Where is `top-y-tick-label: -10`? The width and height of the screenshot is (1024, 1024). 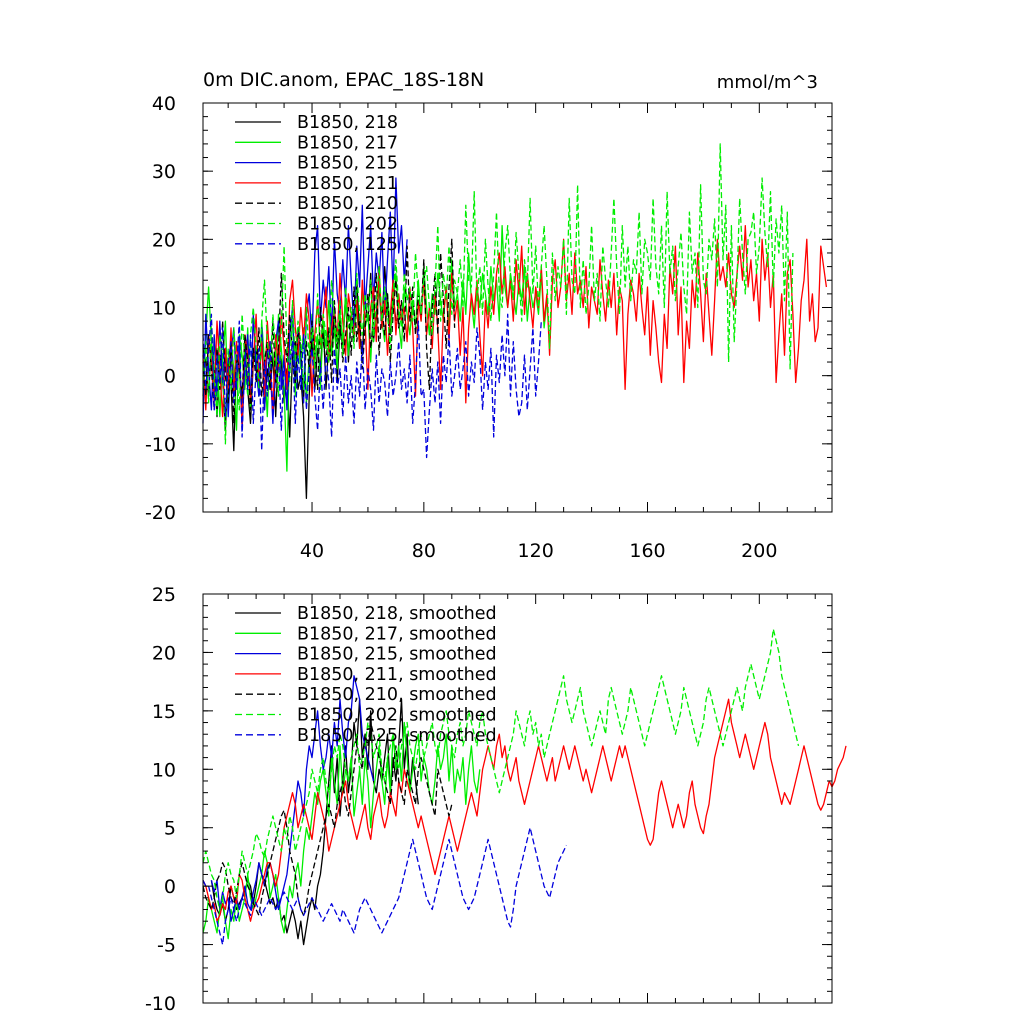
top-y-tick-label: -10 is located at coordinates (160, 445).